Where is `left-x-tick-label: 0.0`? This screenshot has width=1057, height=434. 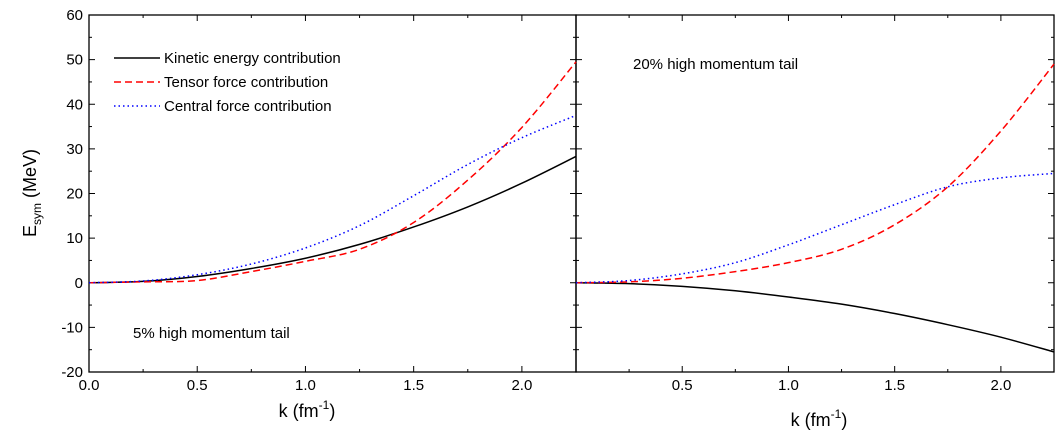
left-x-tick-label: 0.0 is located at coordinates (89, 385).